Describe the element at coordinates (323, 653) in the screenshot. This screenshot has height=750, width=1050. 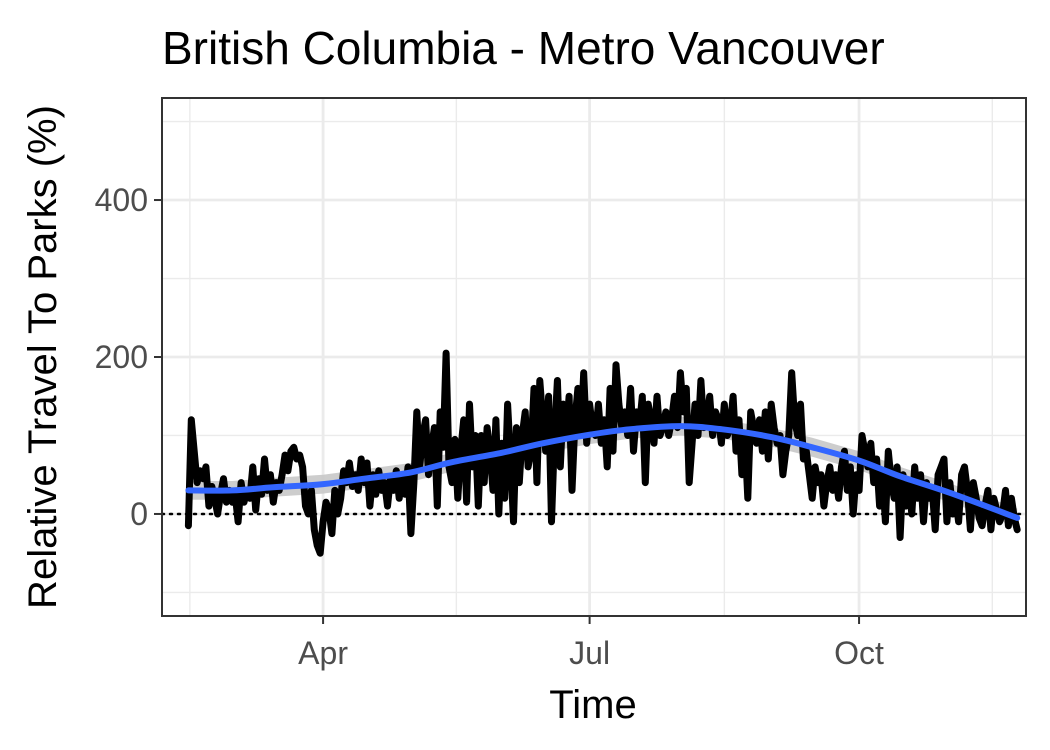
I see `x-tick-label: Apr` at that location.